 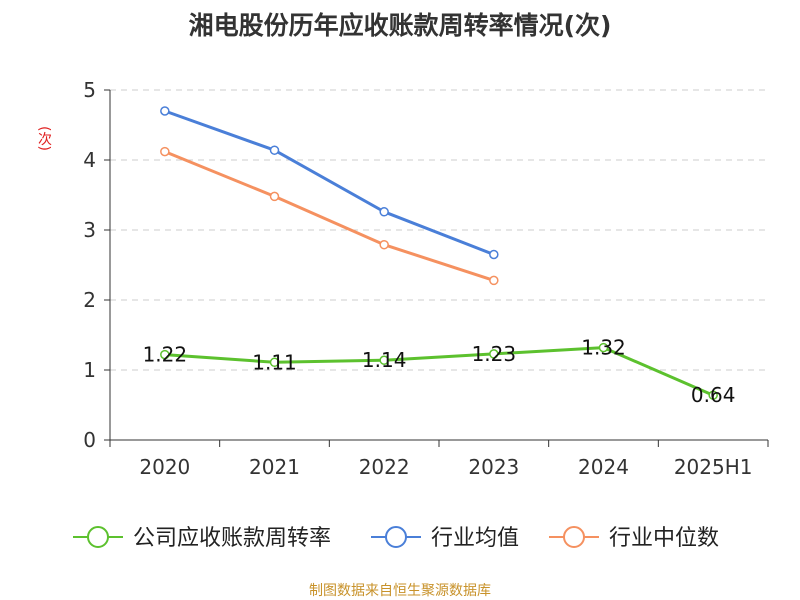 I want to click on legend-label: 行业中位数, so click(x=664, y=538).